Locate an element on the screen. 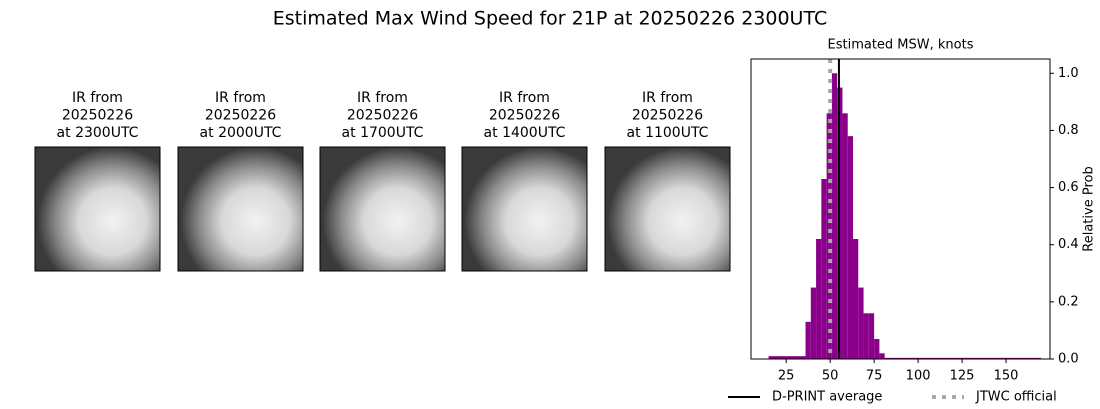 Image resolution: width=1100 pixels, height=409 pixels. x-tick-label: 50 is located at coordinates (830, 376).